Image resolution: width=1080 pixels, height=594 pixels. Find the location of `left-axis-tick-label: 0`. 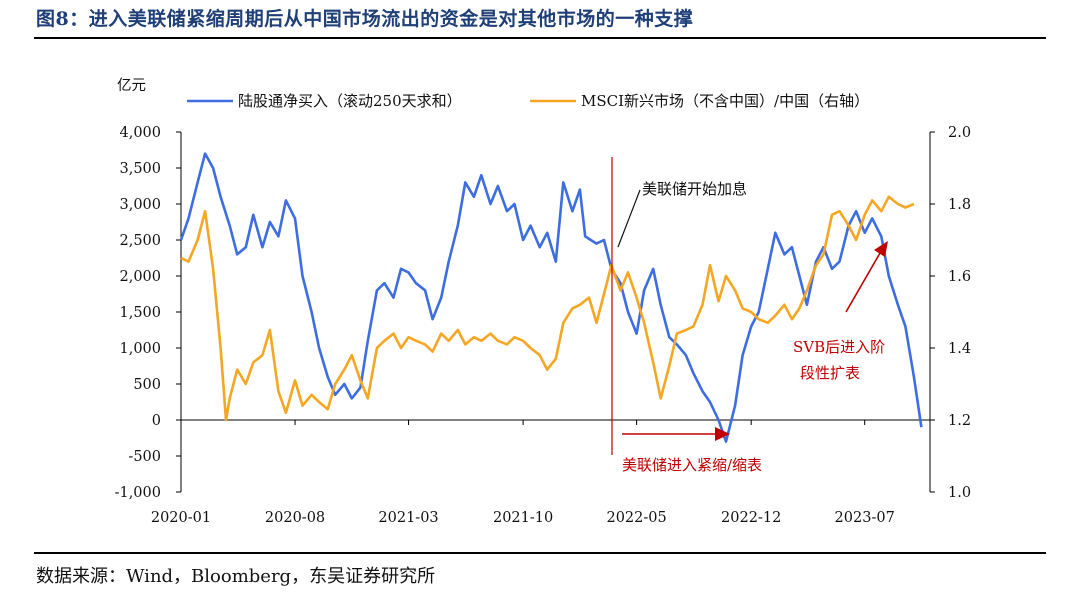

left-axis-tick-label: 0 is located at coordinates (156, 421).